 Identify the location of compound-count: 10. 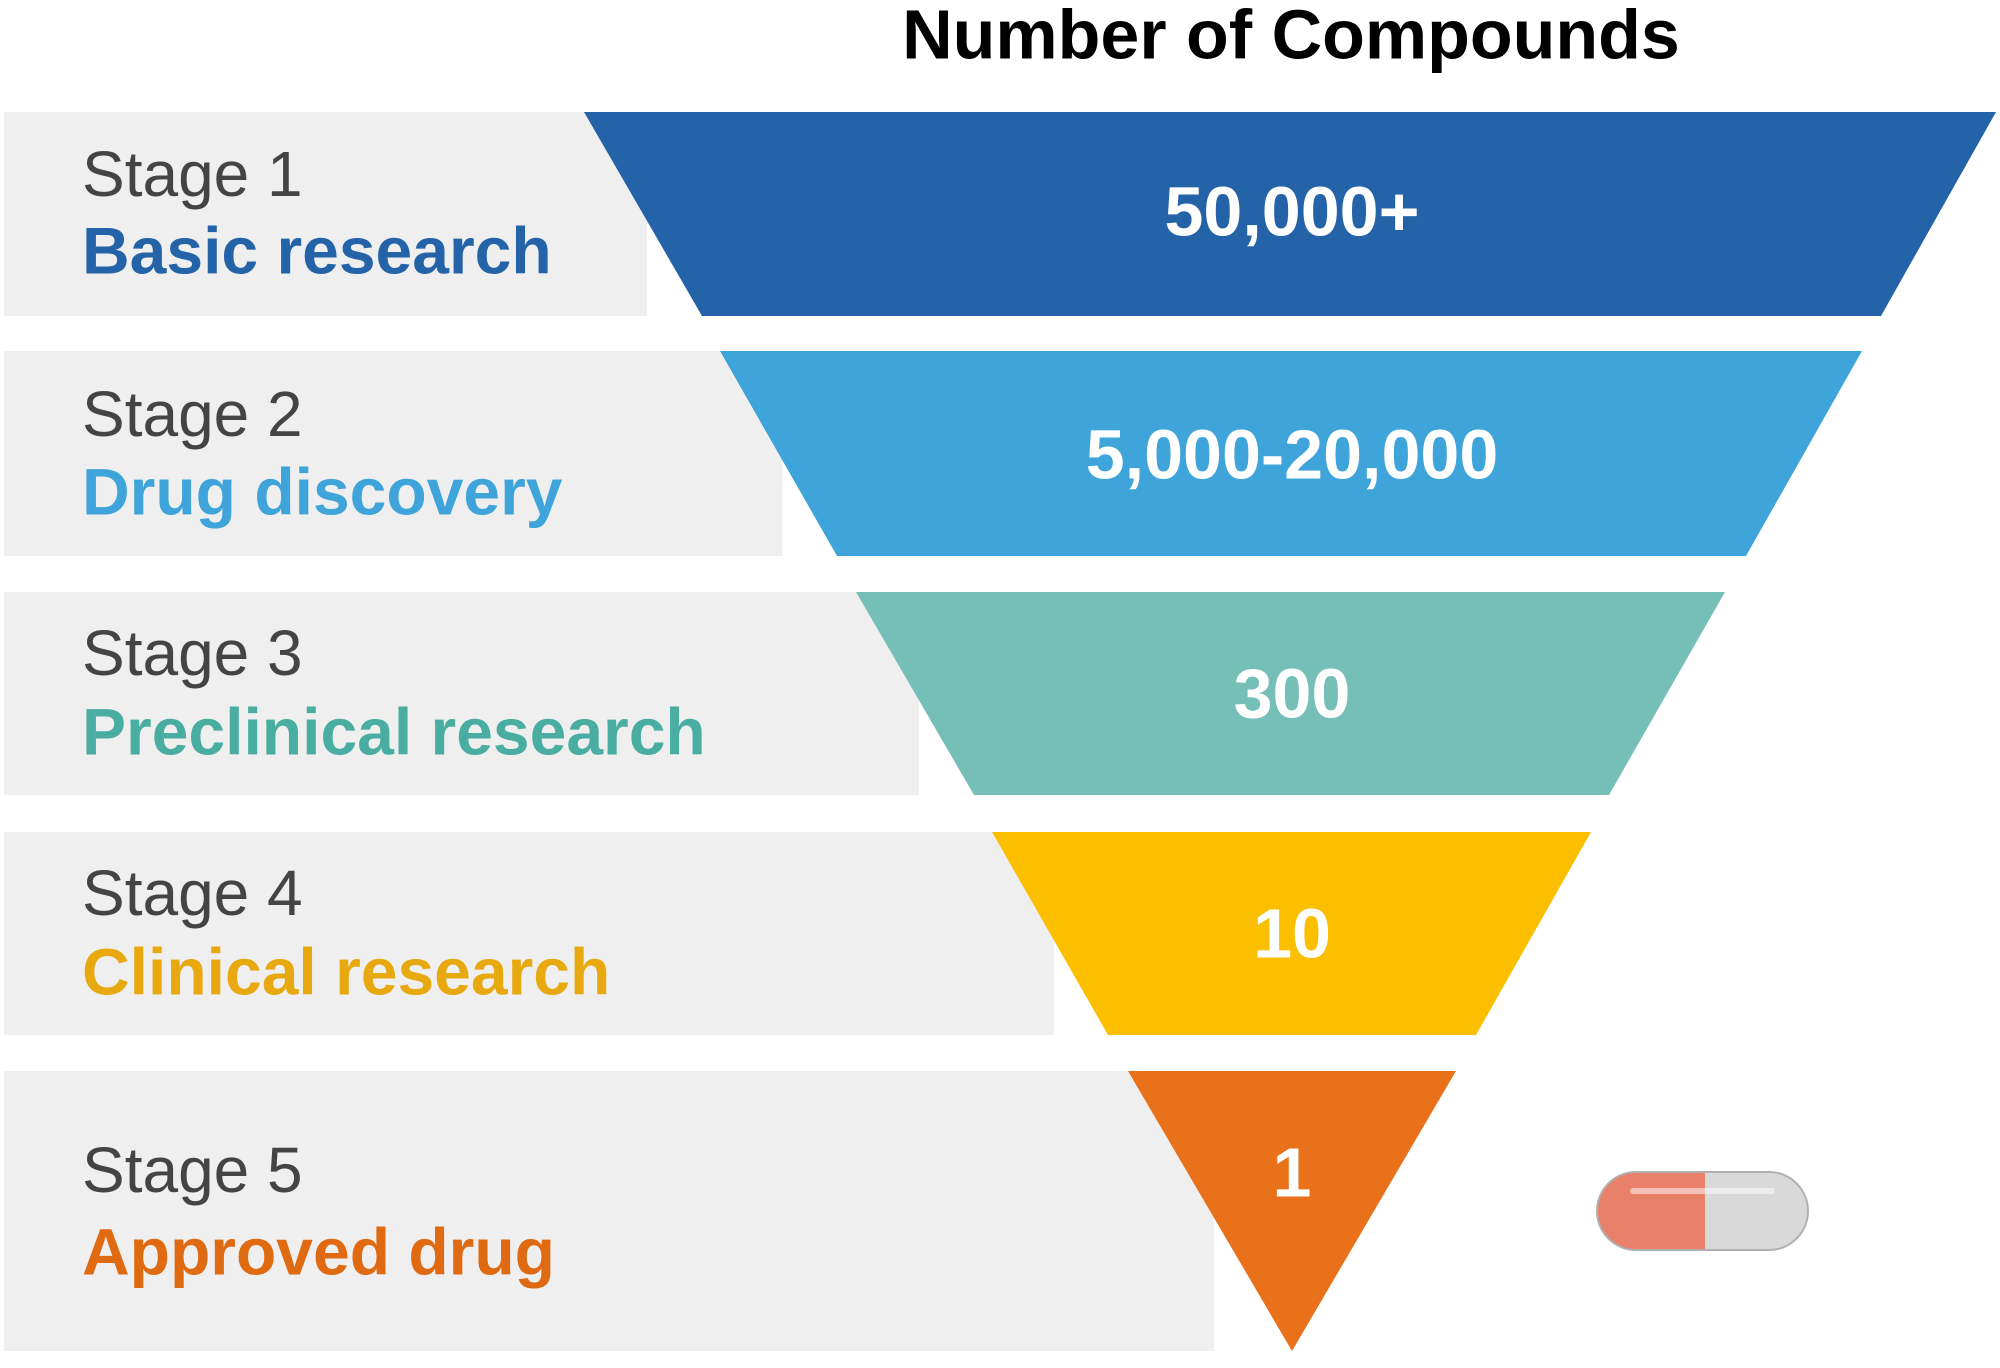
(1292, 933).